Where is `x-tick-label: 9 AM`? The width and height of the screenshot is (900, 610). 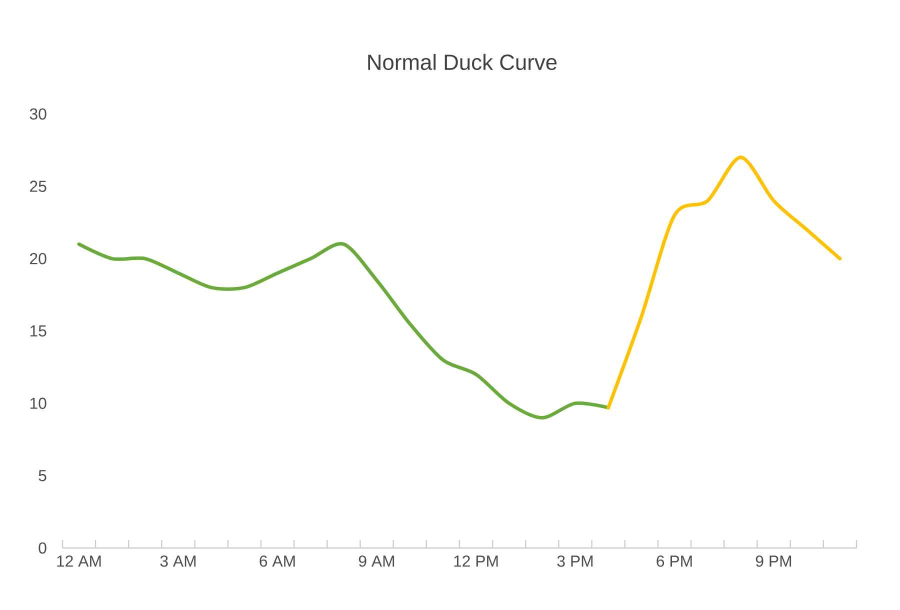 x-tick-label: 9 AM is located at coordinates (376, 561).